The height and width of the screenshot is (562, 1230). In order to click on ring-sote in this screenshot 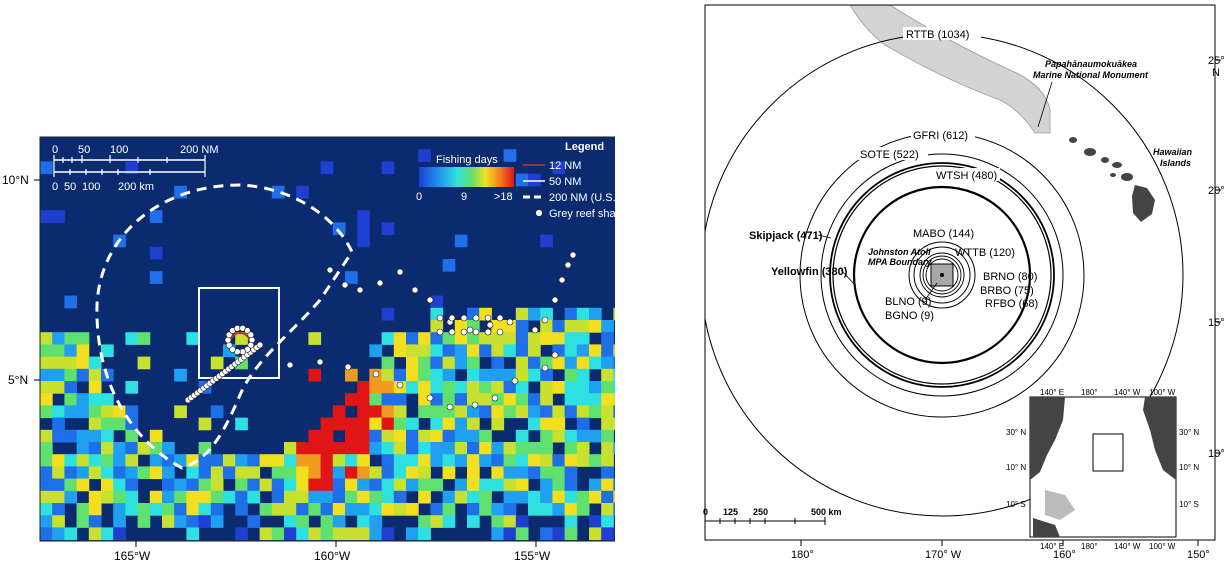, I will do `click(942, 275)`.